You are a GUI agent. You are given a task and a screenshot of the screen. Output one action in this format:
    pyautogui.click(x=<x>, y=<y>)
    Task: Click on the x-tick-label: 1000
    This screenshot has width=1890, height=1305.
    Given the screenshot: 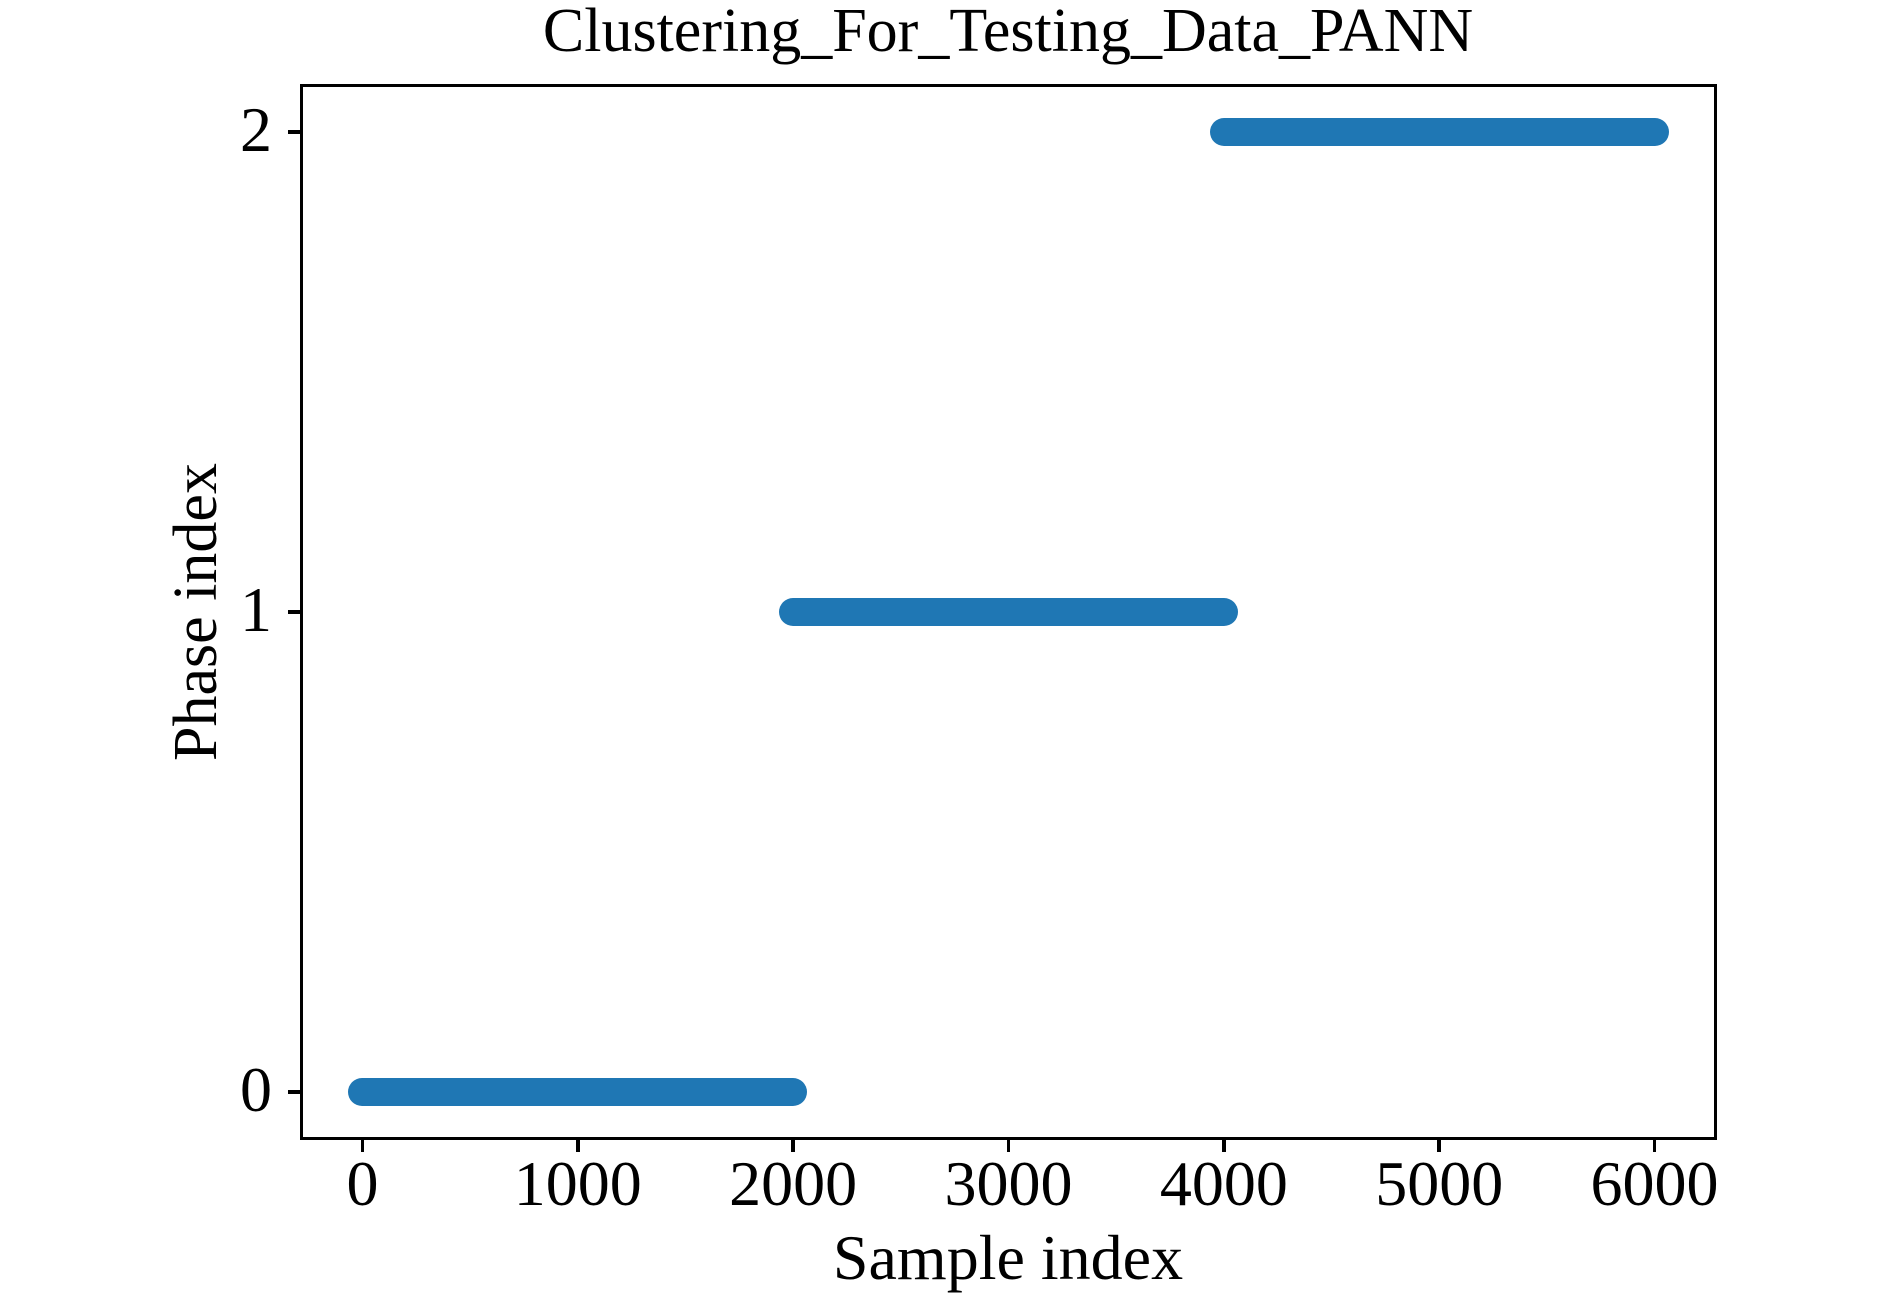 What is the action you would take?
    pyautogui.click(x=577, y=1183)
    